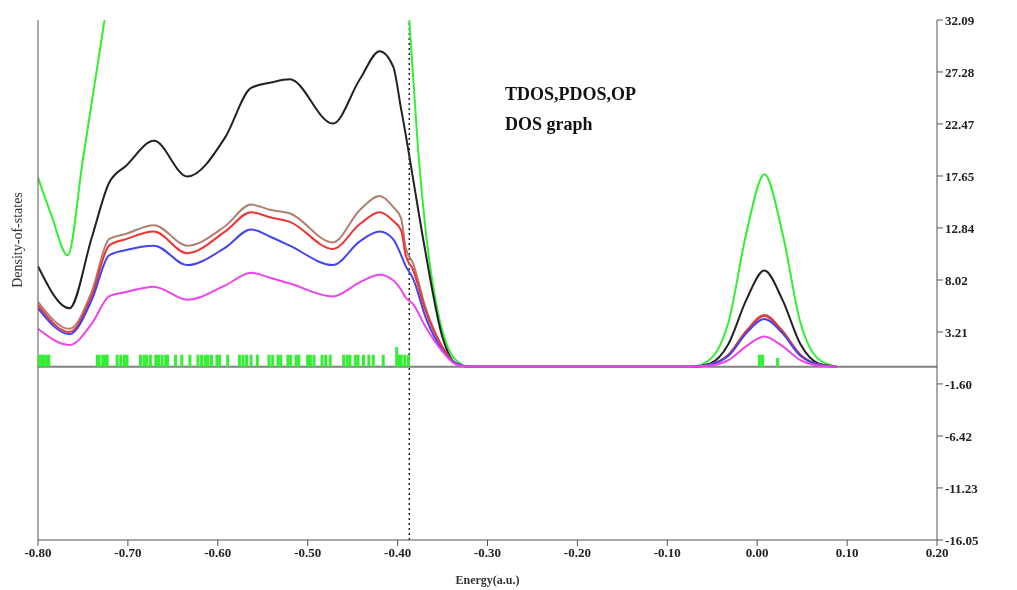 The width and height of the screenshot is (1017, 590). Describe the element at coordinates (959, 384) in the screenshot. I see `y-tick-label: -1.60` at that location.